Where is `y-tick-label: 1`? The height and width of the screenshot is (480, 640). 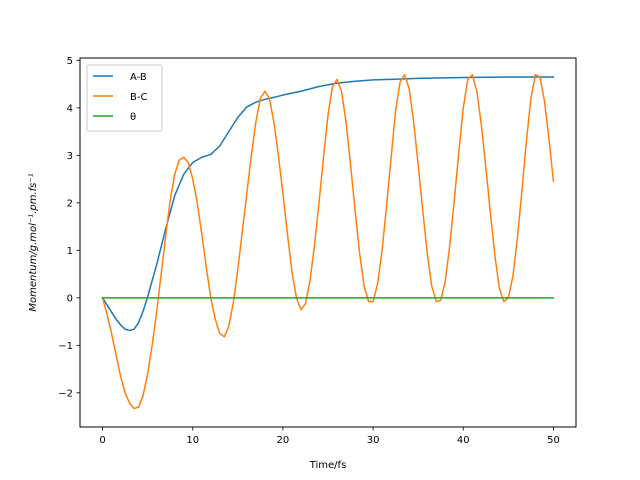
y-tick-label: 1 is located at coordinates (70, 251).